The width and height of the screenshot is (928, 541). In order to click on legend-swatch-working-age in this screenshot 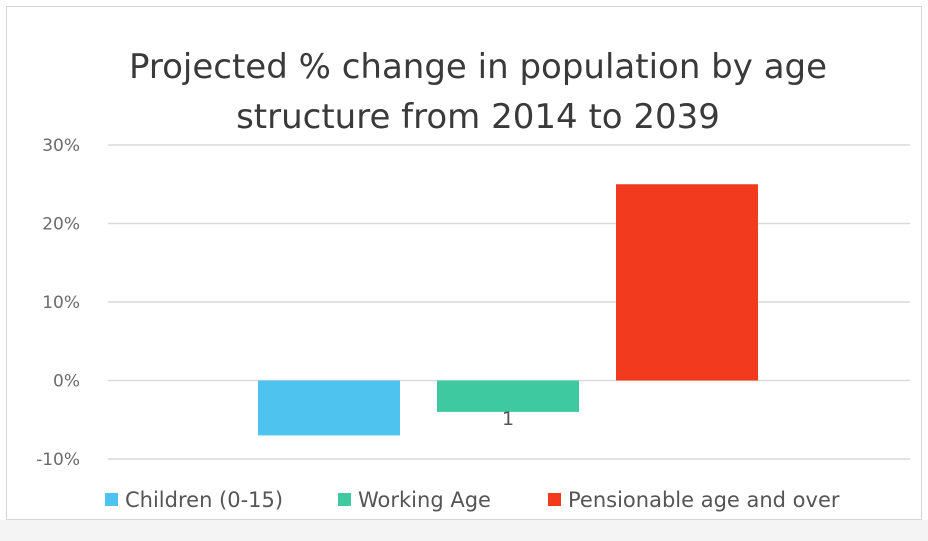, I will do `click(344, 499)`.